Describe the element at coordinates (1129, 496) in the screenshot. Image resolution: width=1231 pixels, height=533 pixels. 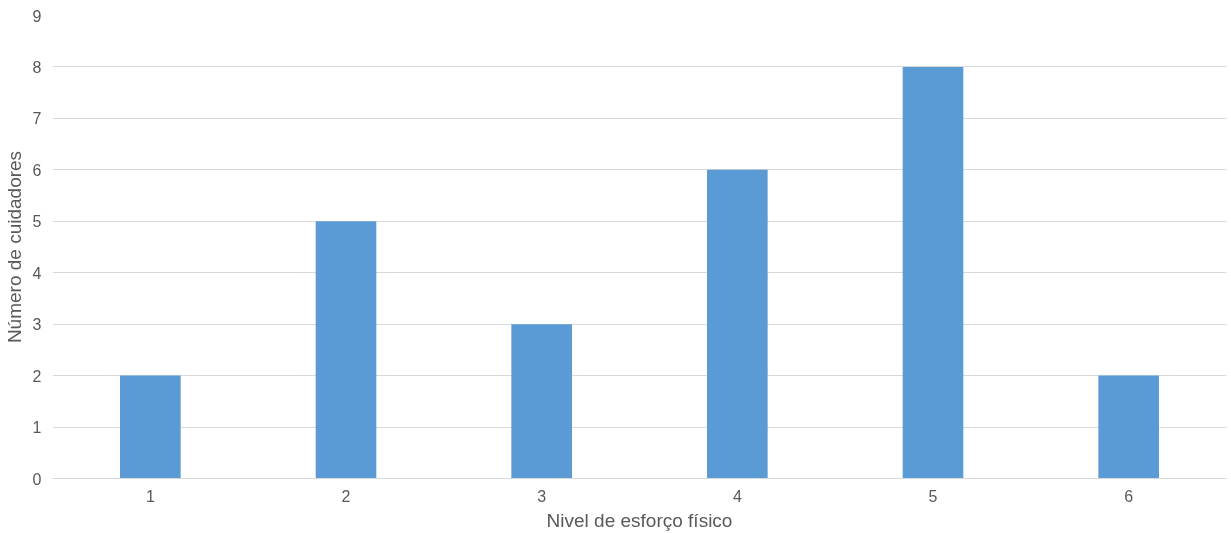
I see `x-tick-label: 6` at that location.